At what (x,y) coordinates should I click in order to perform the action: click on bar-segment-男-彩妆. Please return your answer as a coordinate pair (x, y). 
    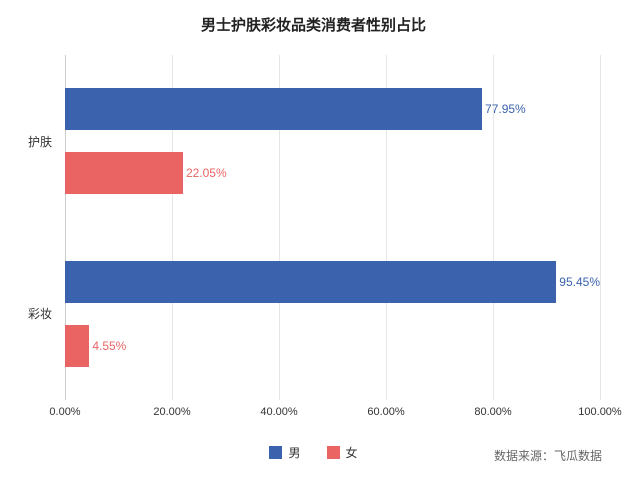
    Looking at the image, I should click on (311, 281).